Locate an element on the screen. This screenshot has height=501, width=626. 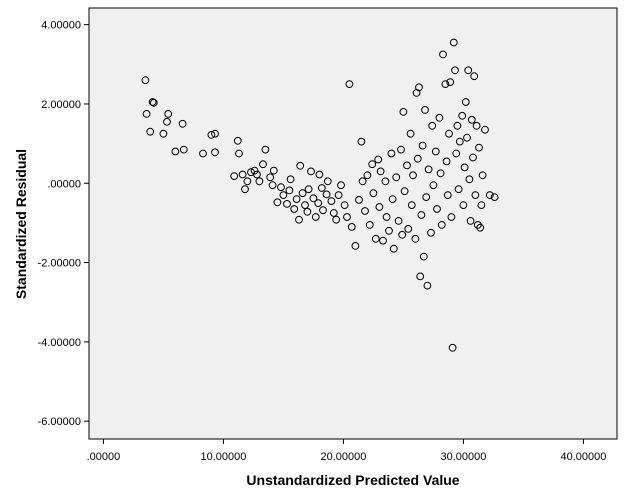
x-tick-label: 40.00000 is located at coordinates (583, 457).